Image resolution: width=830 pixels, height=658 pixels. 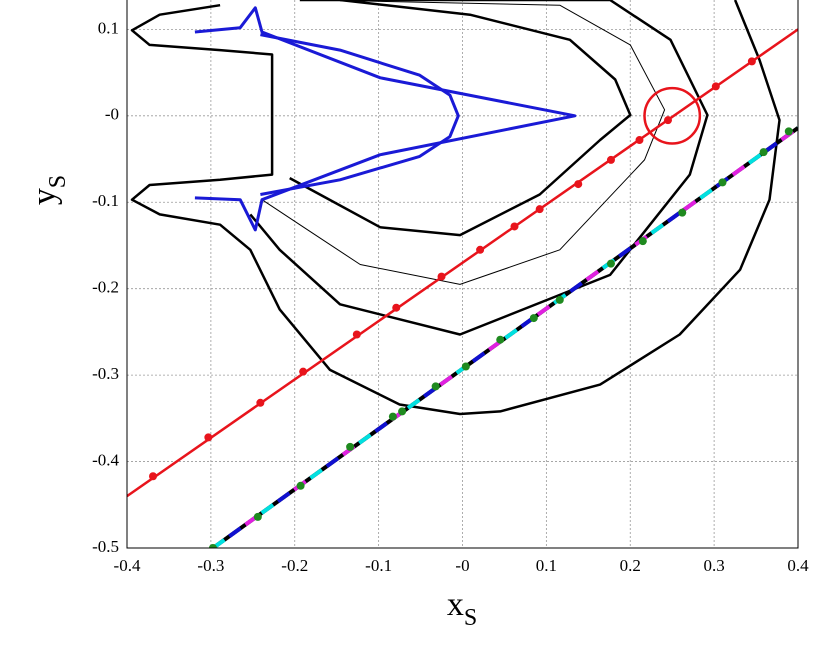 I want to click on x-tick-label: -0, so click(x=462, y=565).